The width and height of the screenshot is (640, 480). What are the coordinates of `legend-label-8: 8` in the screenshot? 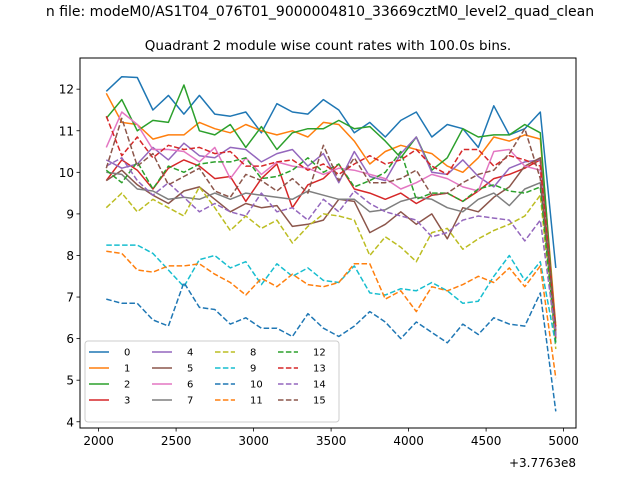 It's located at (253, 353).